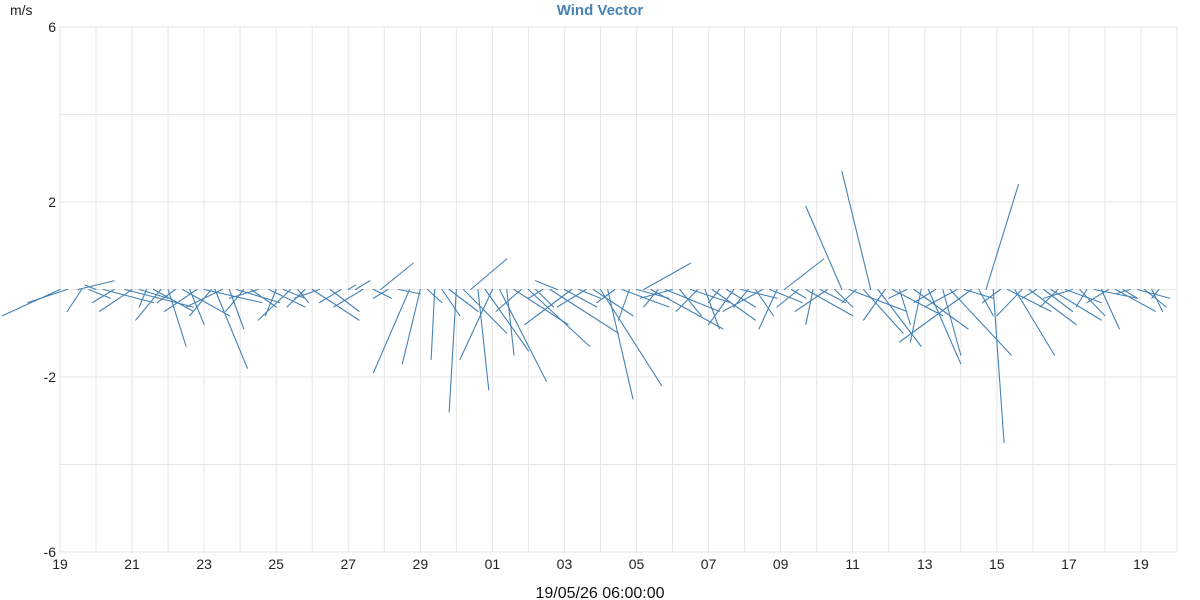 The width and height of the screenshot is (1200, 600). What do you see at coordinates (276, 564) in the screenshot?
I see `x-tick-label: 25` at bounding box center [276, 564].